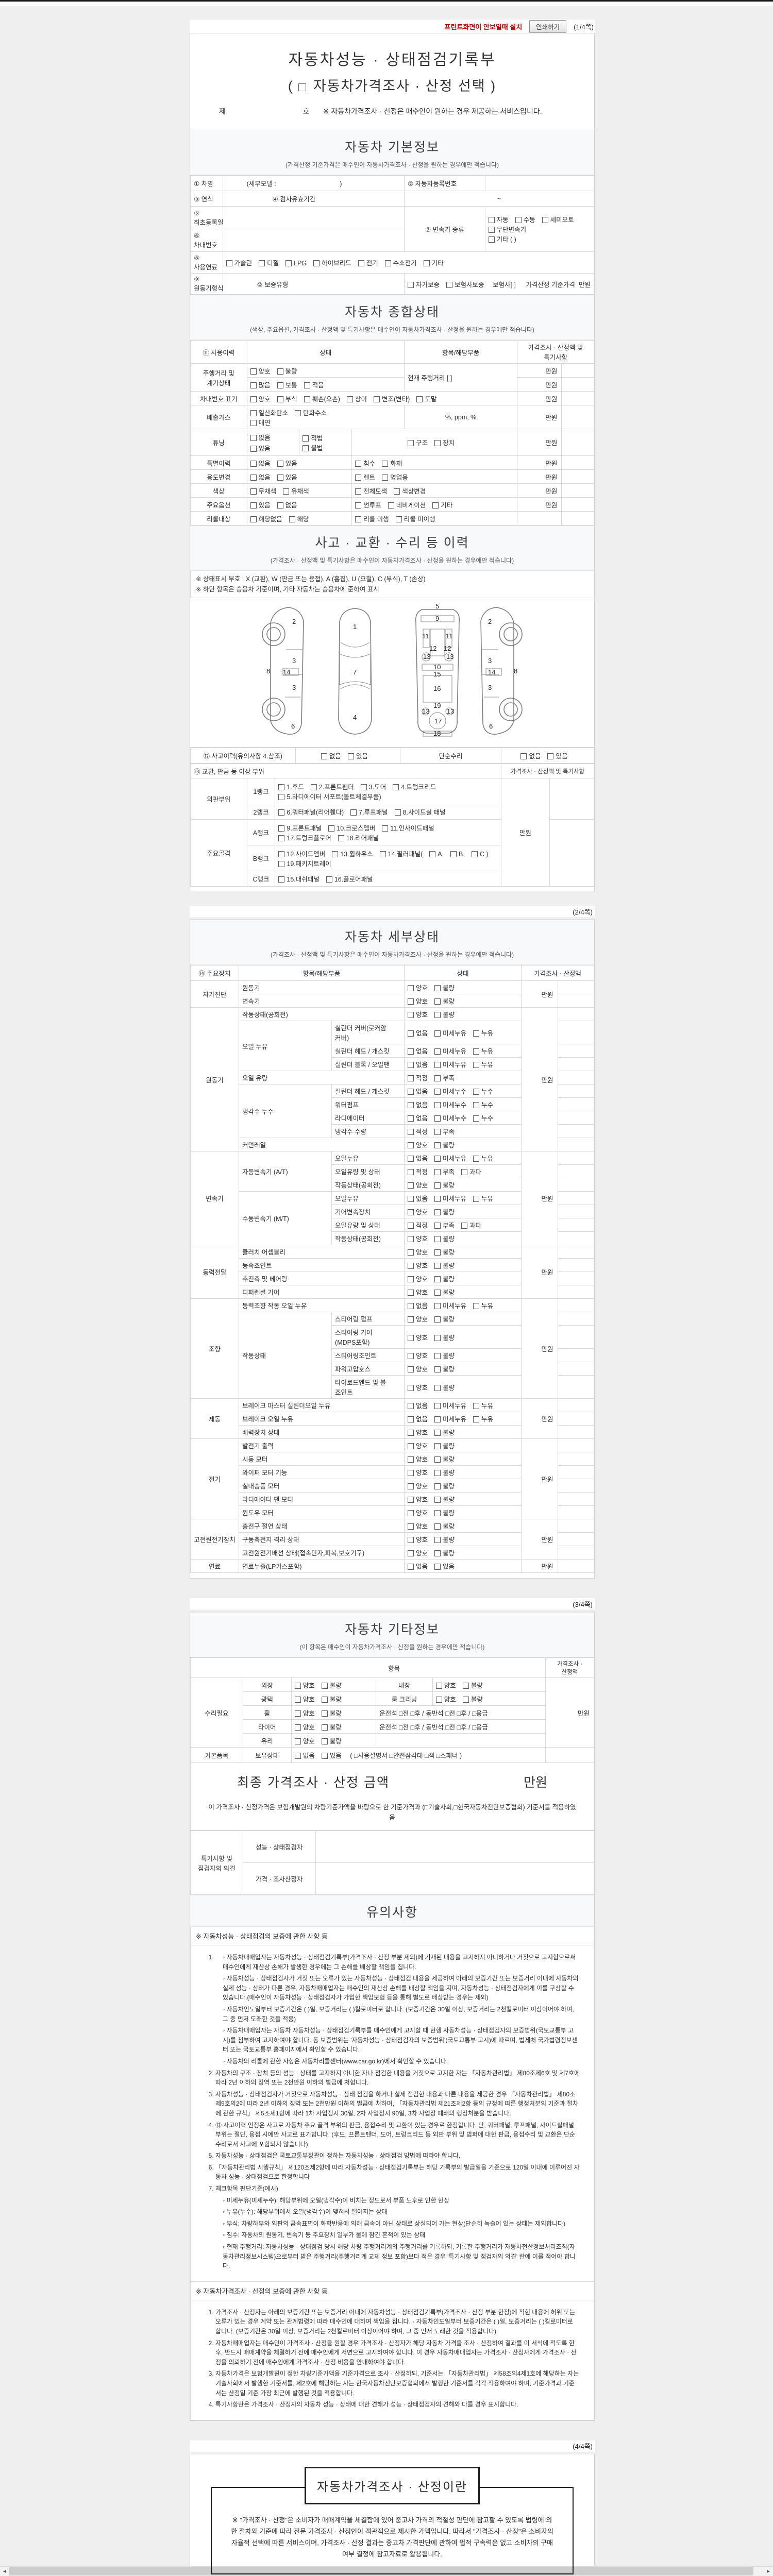 The height and width of the screenshot is (2576, 773). What do you see at coordinates (371, 491) in the screenshot?
I see `checkbox-option: 전체도색` at bounding box center [371, 491].